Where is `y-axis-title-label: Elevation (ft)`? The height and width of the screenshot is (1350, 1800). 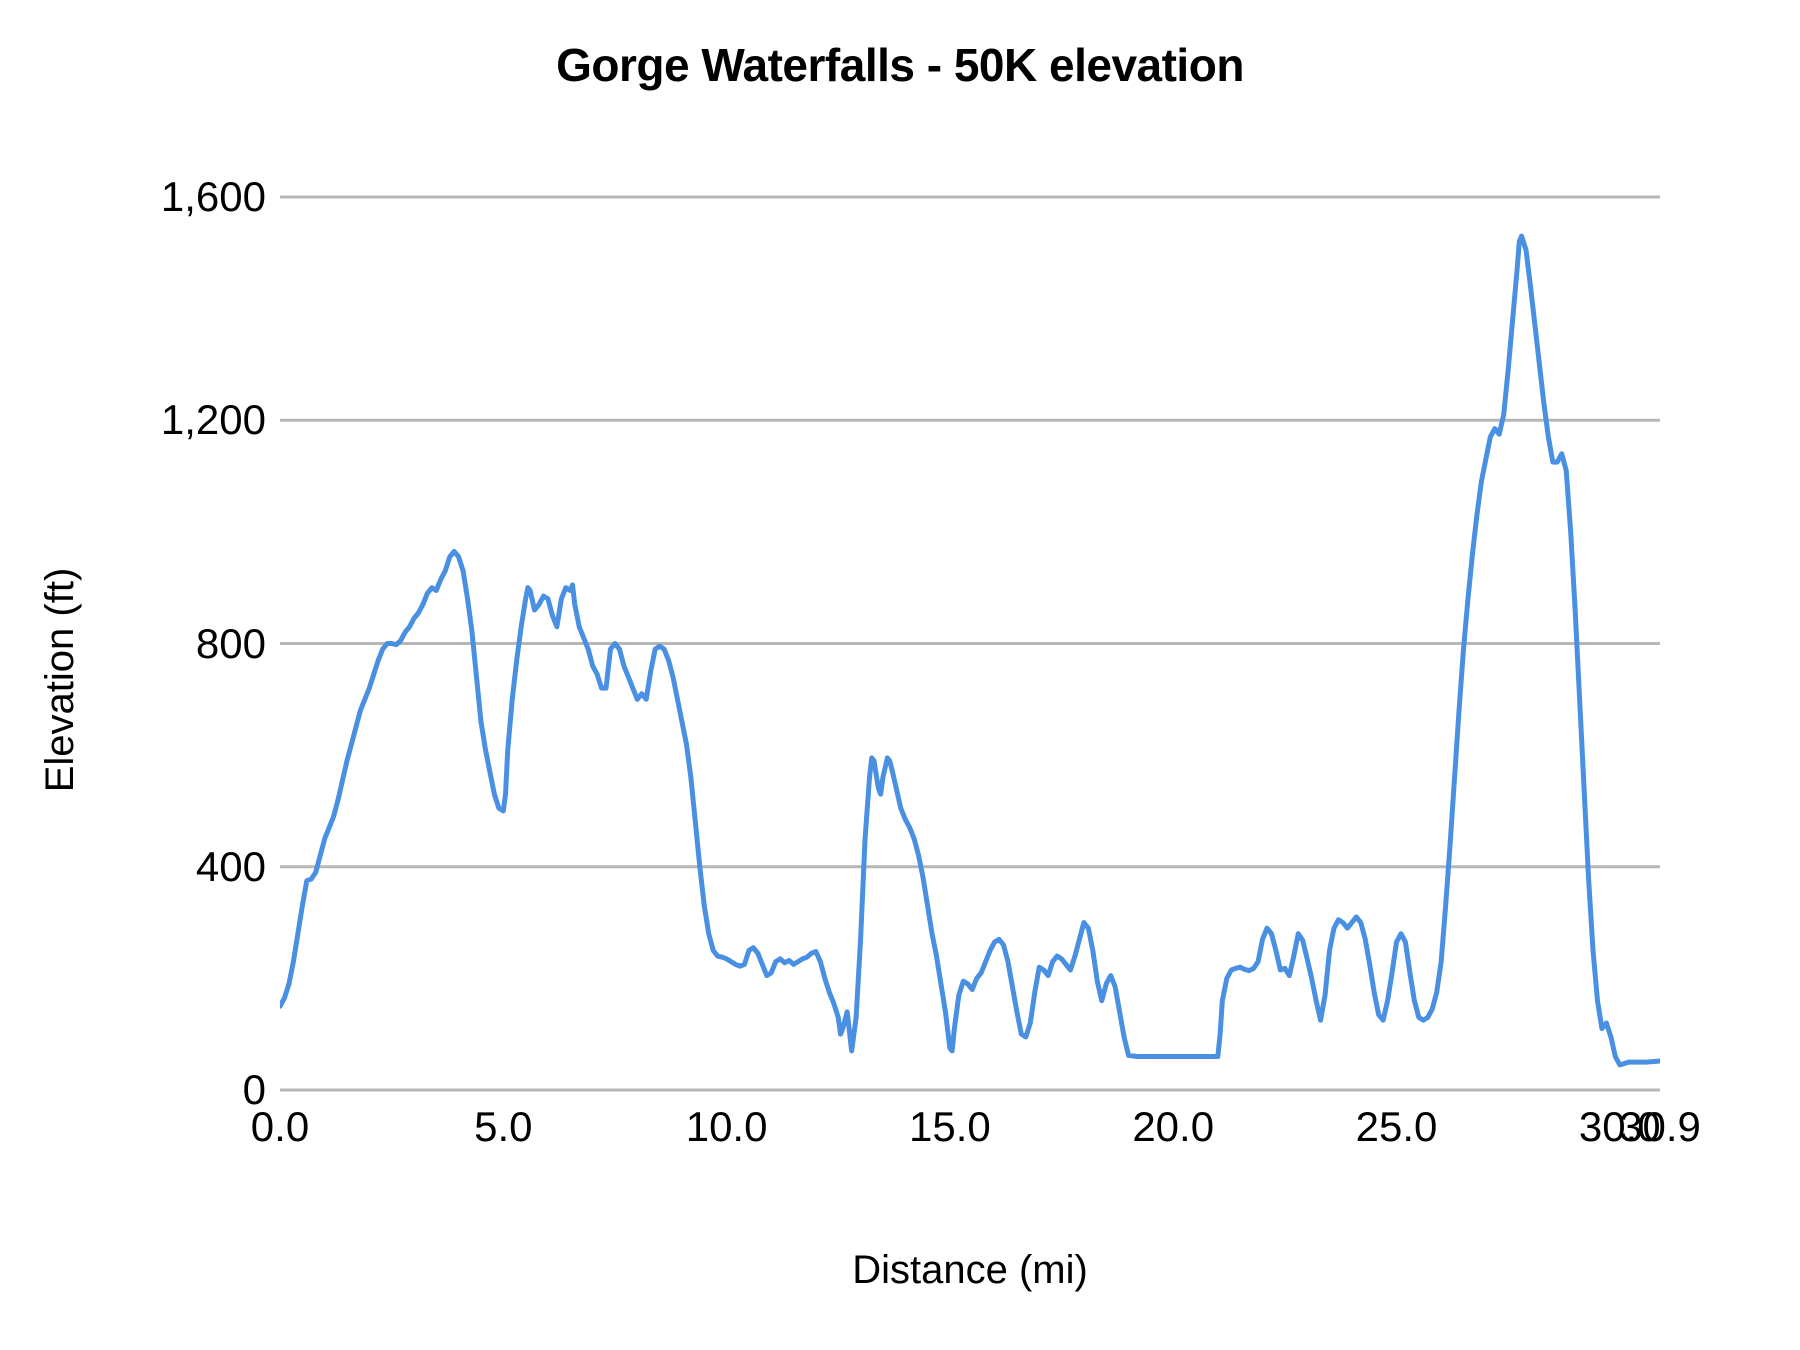
y-axis-title-label: Elevation (ft) is located at coordinates (59, 680).